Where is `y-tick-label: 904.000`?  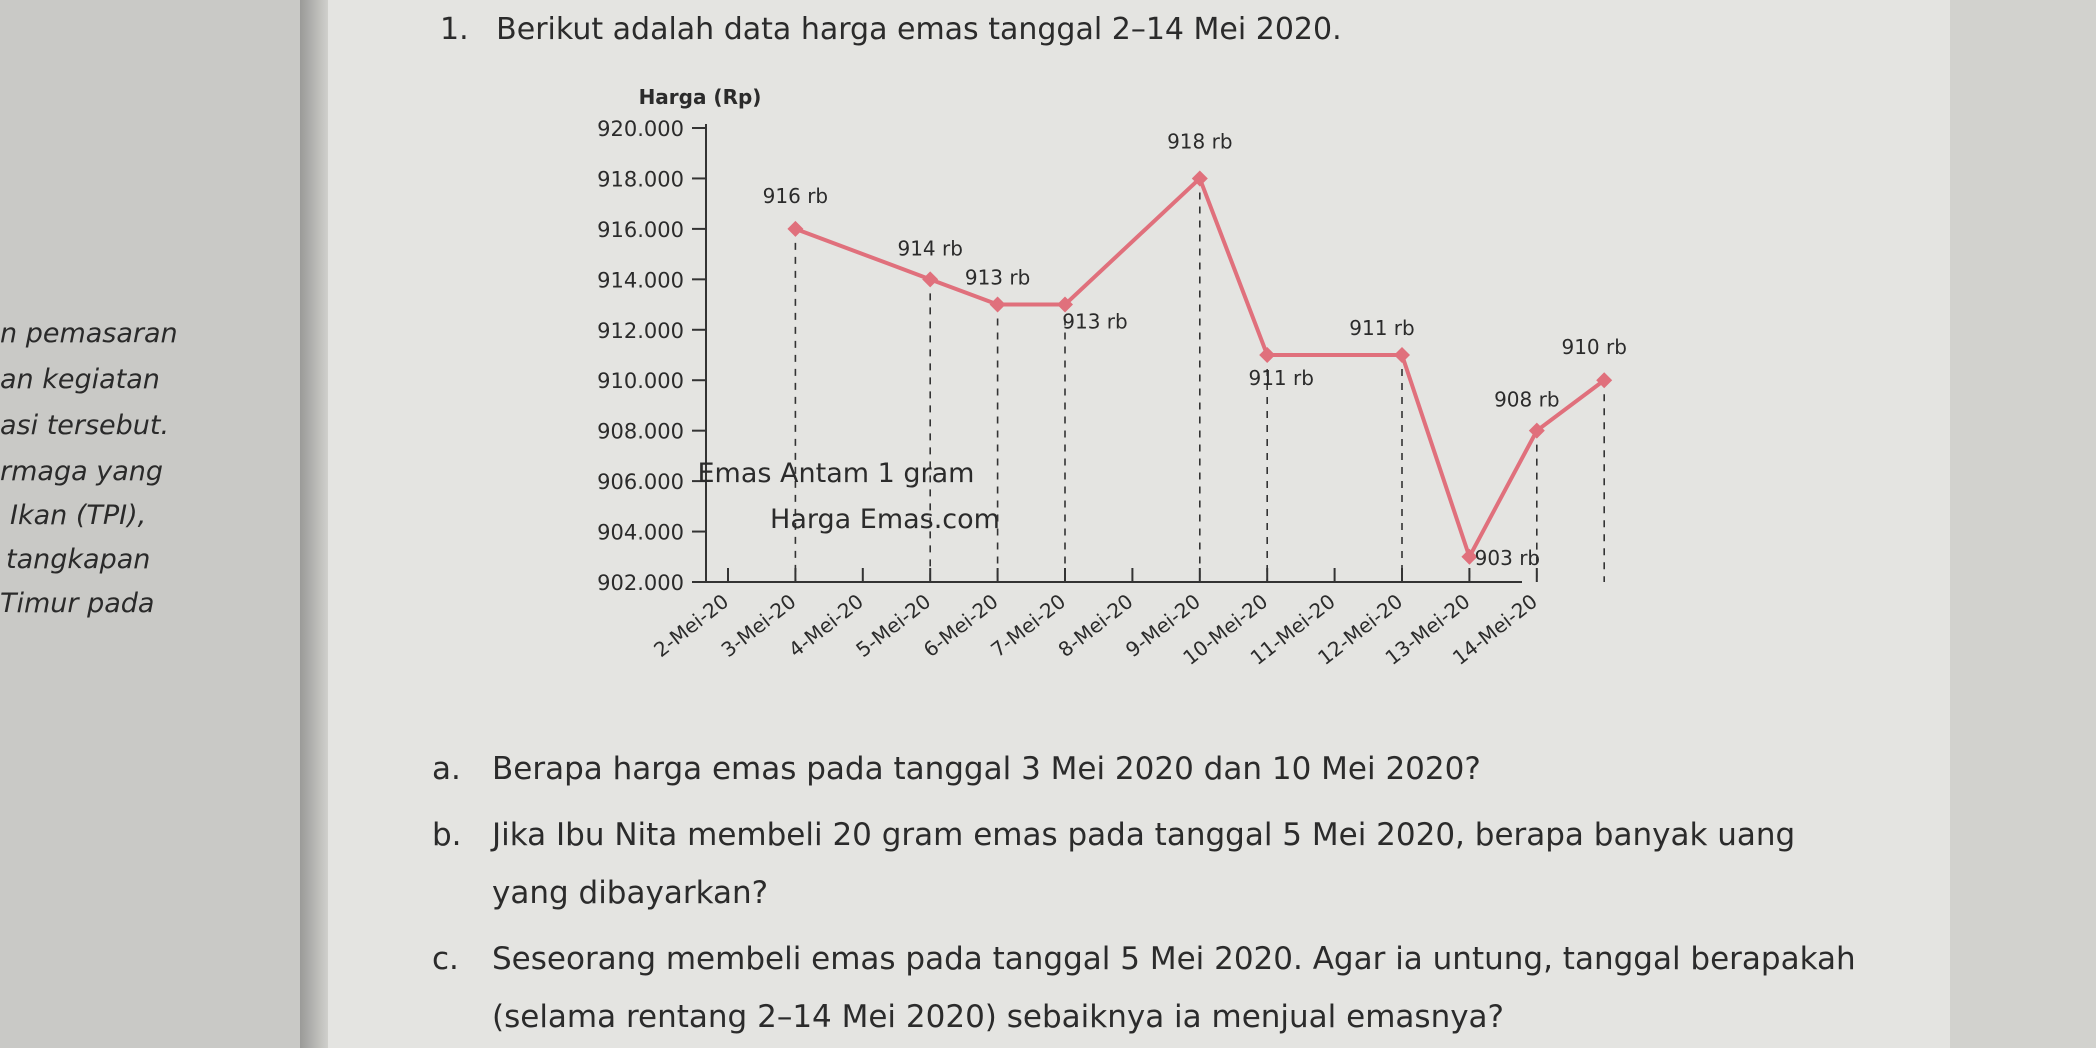 y-tick-label: 904.000 is located at coordinates (640, 533).